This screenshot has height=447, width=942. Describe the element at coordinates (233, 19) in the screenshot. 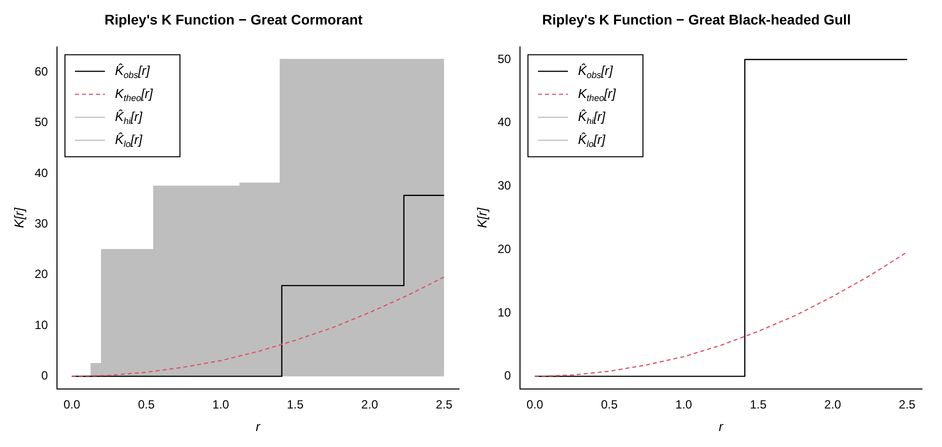

I see `chart-title: Ripley's K Function − Great Cormorant` at that location.